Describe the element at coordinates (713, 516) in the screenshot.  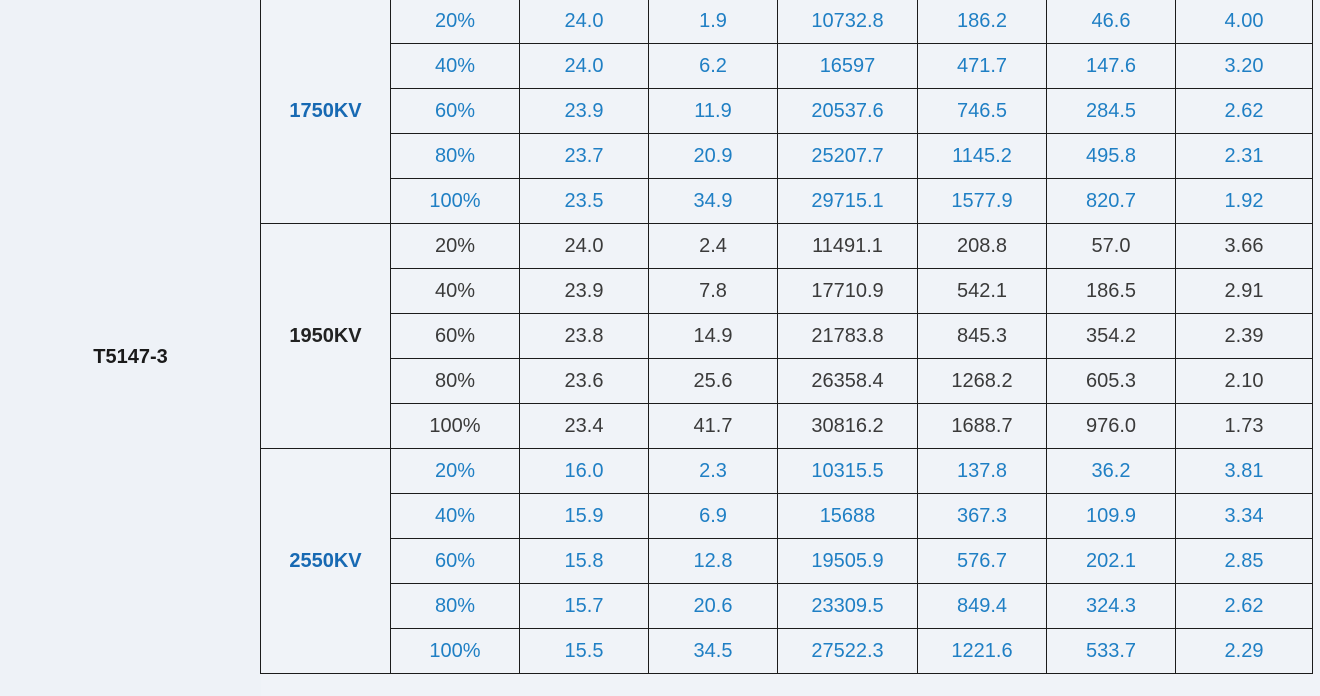
I see `table-cell: 6.9` at that location.